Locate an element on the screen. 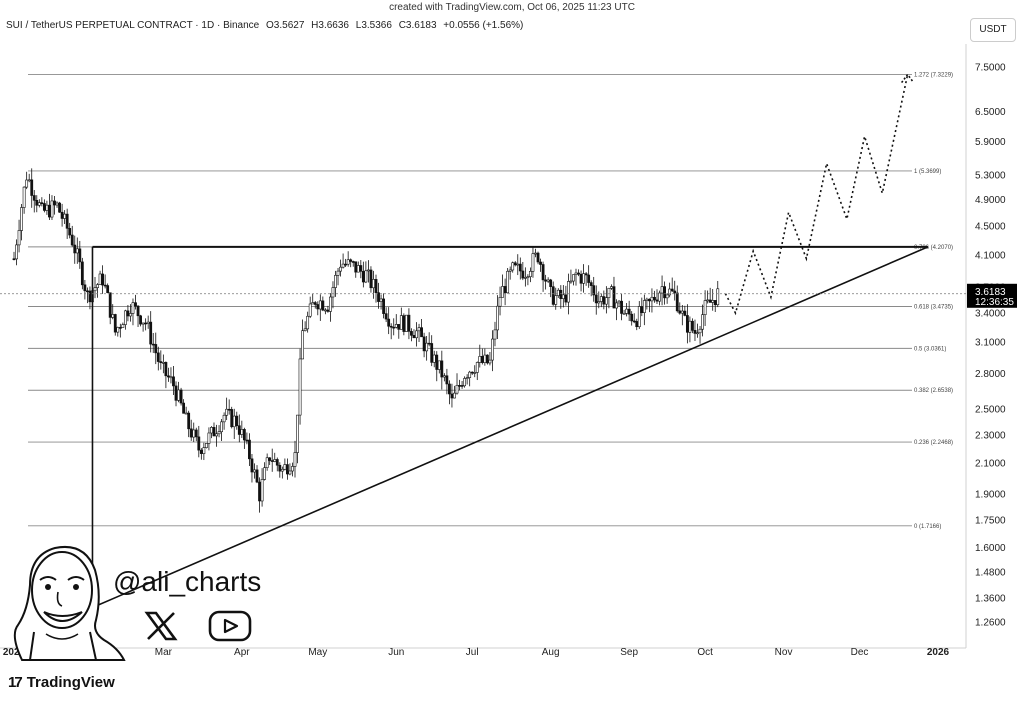 The width and height of the screenshot is (1024, 705). y-tick-label: 2.3000 is located at coordinates (990, 435).